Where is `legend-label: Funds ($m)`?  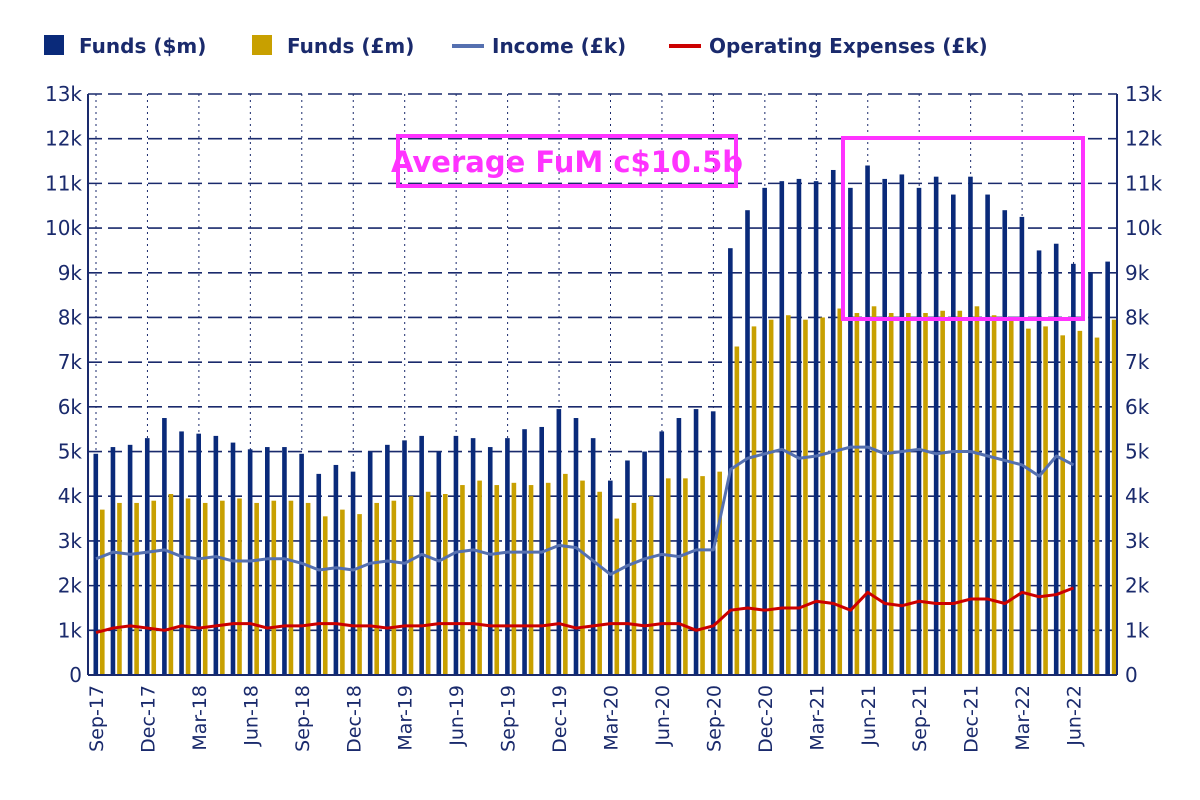
legend-label: Funds ($m) is located at coordinates (142, 46).